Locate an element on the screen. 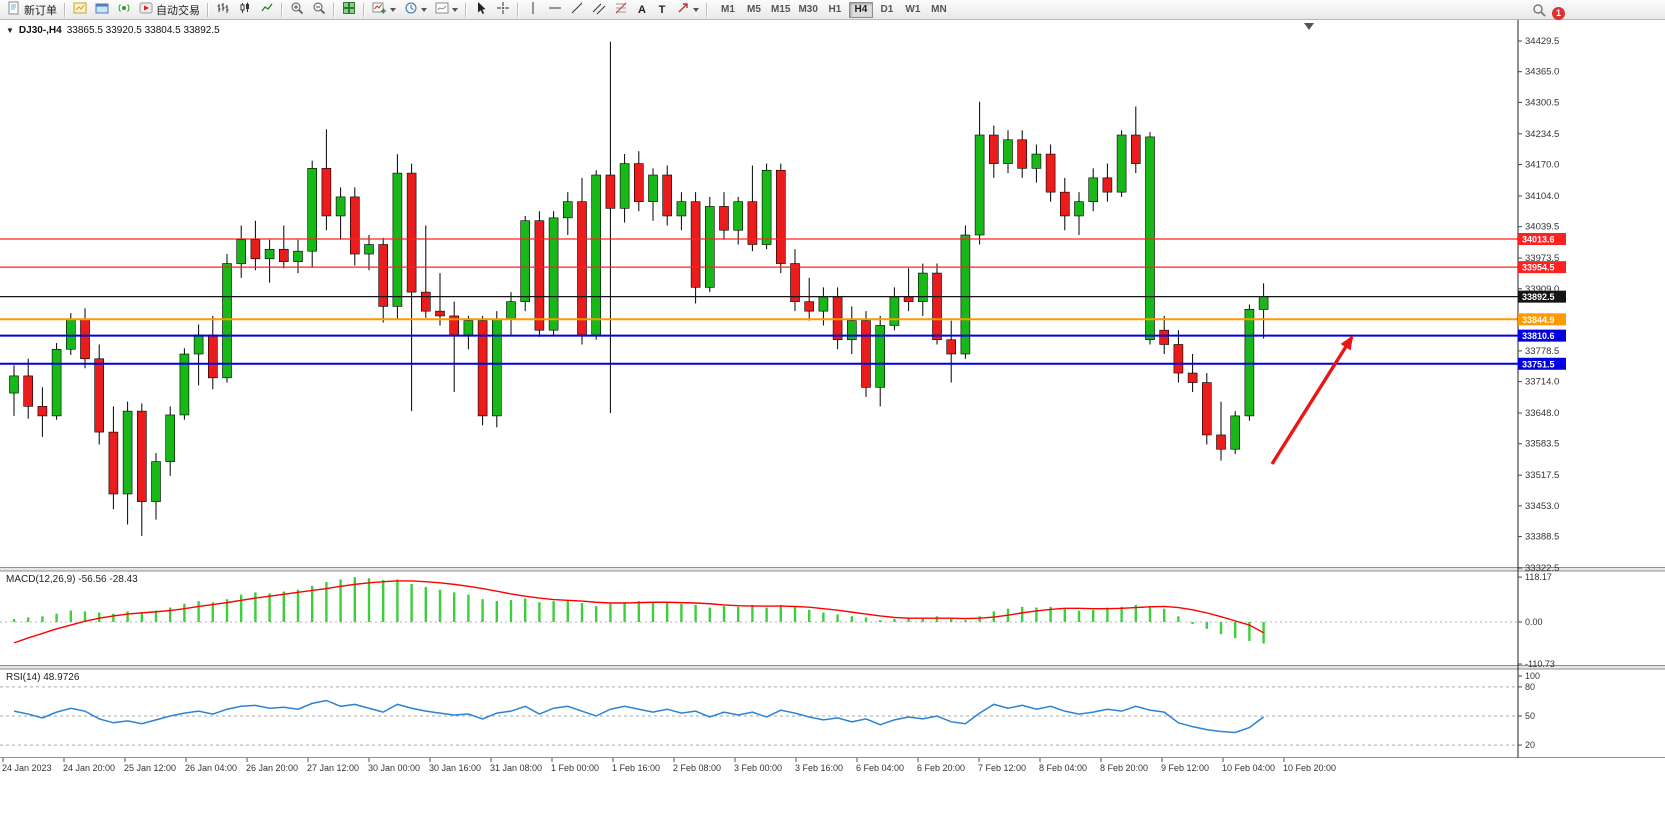 Image resolution: width=1665 pixels, height=832 pixels. chart-shift-marker is located at coordinates (1309, 26).